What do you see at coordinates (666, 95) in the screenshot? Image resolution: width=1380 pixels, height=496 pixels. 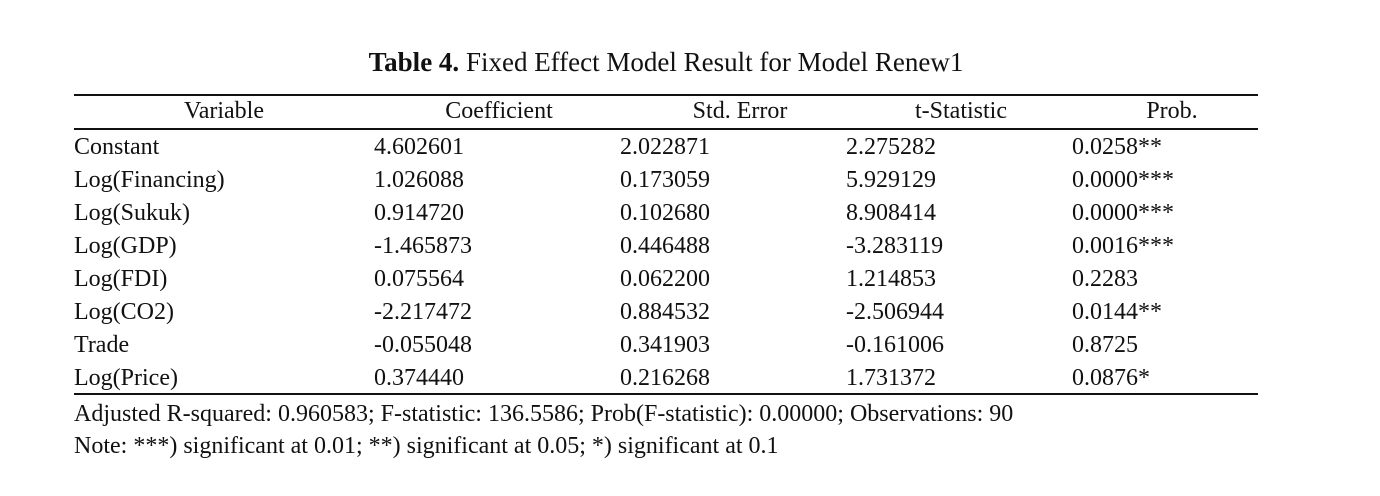 I see `table-top-rule` at bounding box center [666, 95].